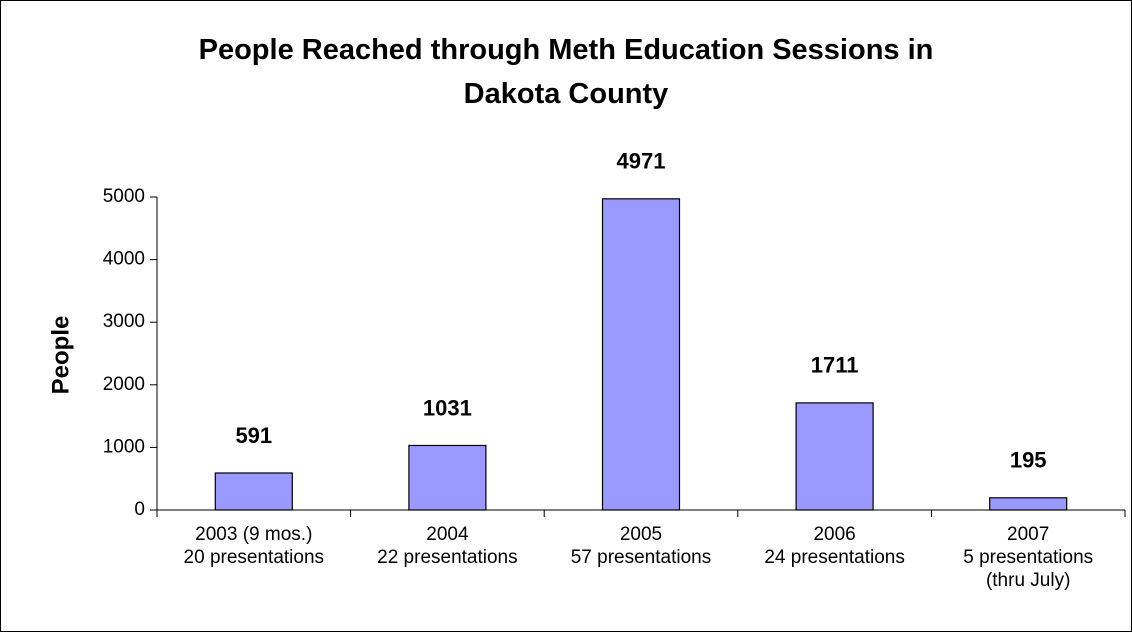 Image resolution: width=1132 pixels, height=632 pixels. Describe the element at coordinates (834, 546) in the screenshot. I see `x-tick-label: 2006 24 presentations` at that location.